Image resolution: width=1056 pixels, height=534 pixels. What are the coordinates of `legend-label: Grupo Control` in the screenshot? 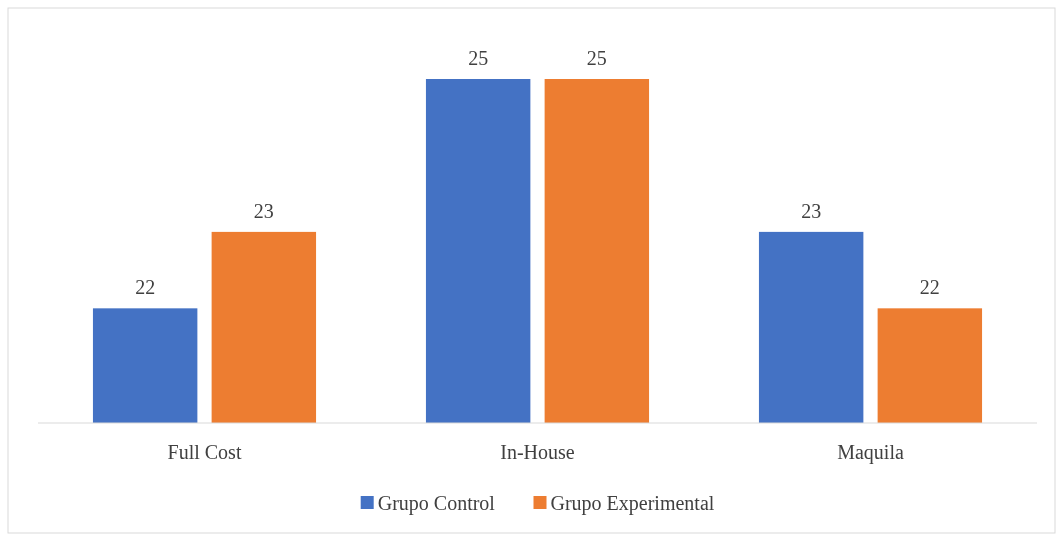 It's located at (436, 503).